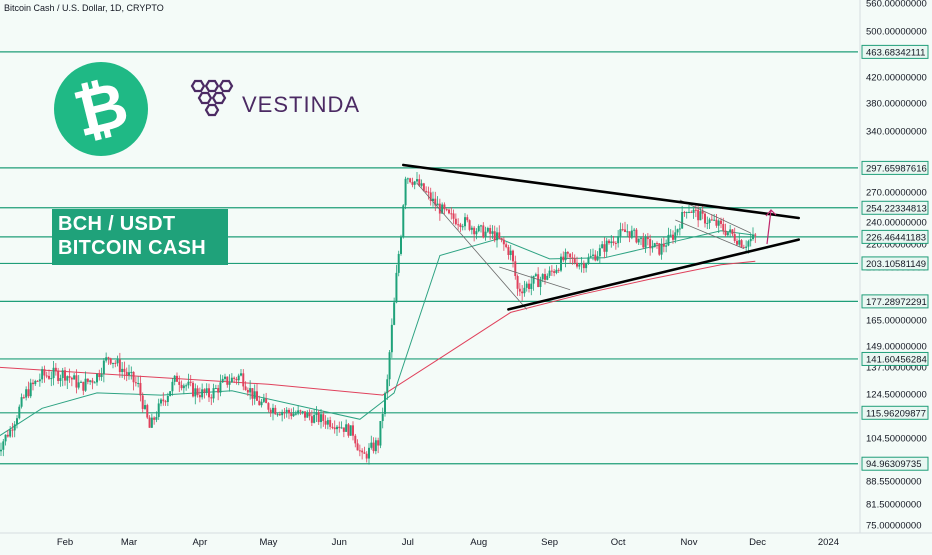 This screenshot has width=932, height=555. Describe the element at coordinates (654, 274) in the screenshot. I see `trendline-lower` at that location.